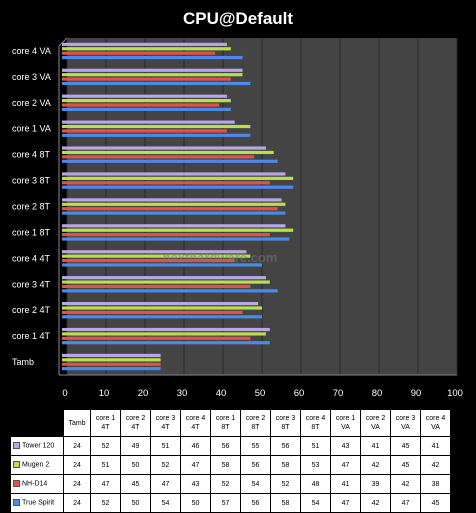  I want to click on table-header-cell: core 4 4T, so click(195, 423).